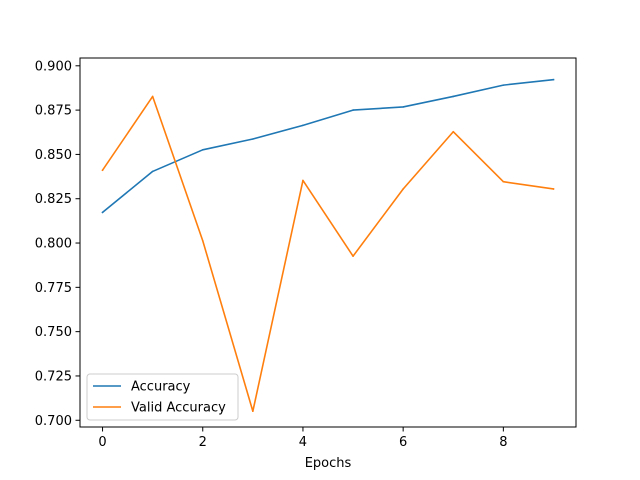 Image resolution: width=640 pixels, height=480 pixels. Describe the element at coordinates (203, 442) in the screenshot. I see `x-tick-label: 2` at that location.